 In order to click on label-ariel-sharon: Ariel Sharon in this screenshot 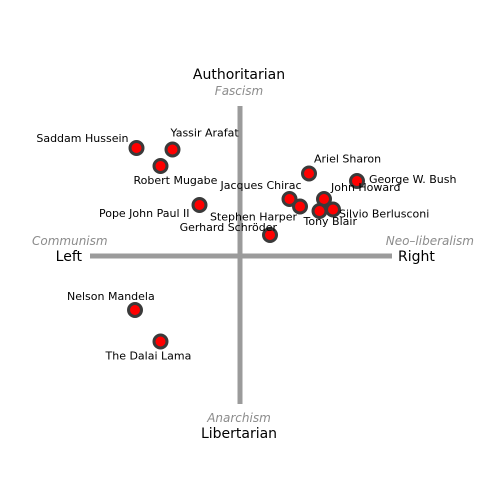, I will do `click(347, 159)`.